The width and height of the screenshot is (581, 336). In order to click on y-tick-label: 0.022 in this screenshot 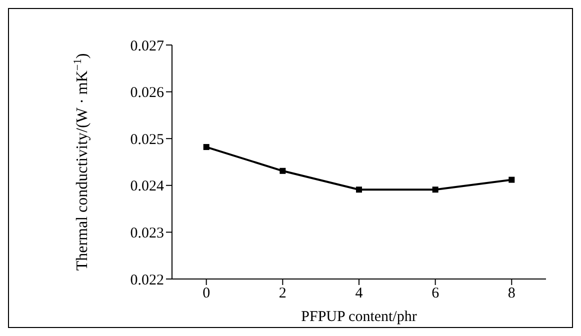, I will do `click(147, 280)`.